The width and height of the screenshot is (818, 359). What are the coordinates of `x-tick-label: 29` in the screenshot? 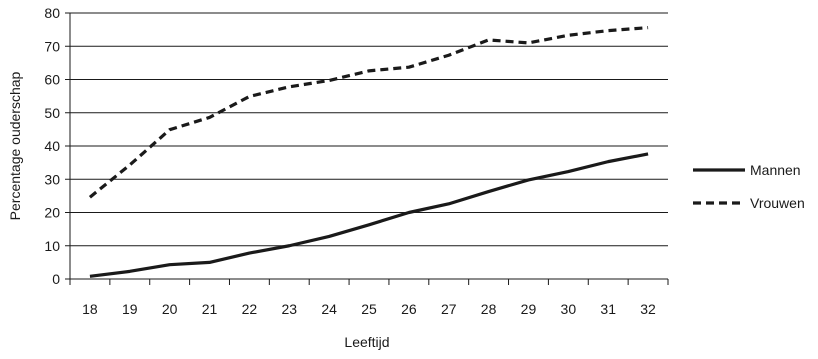 It's located at (529, 309).